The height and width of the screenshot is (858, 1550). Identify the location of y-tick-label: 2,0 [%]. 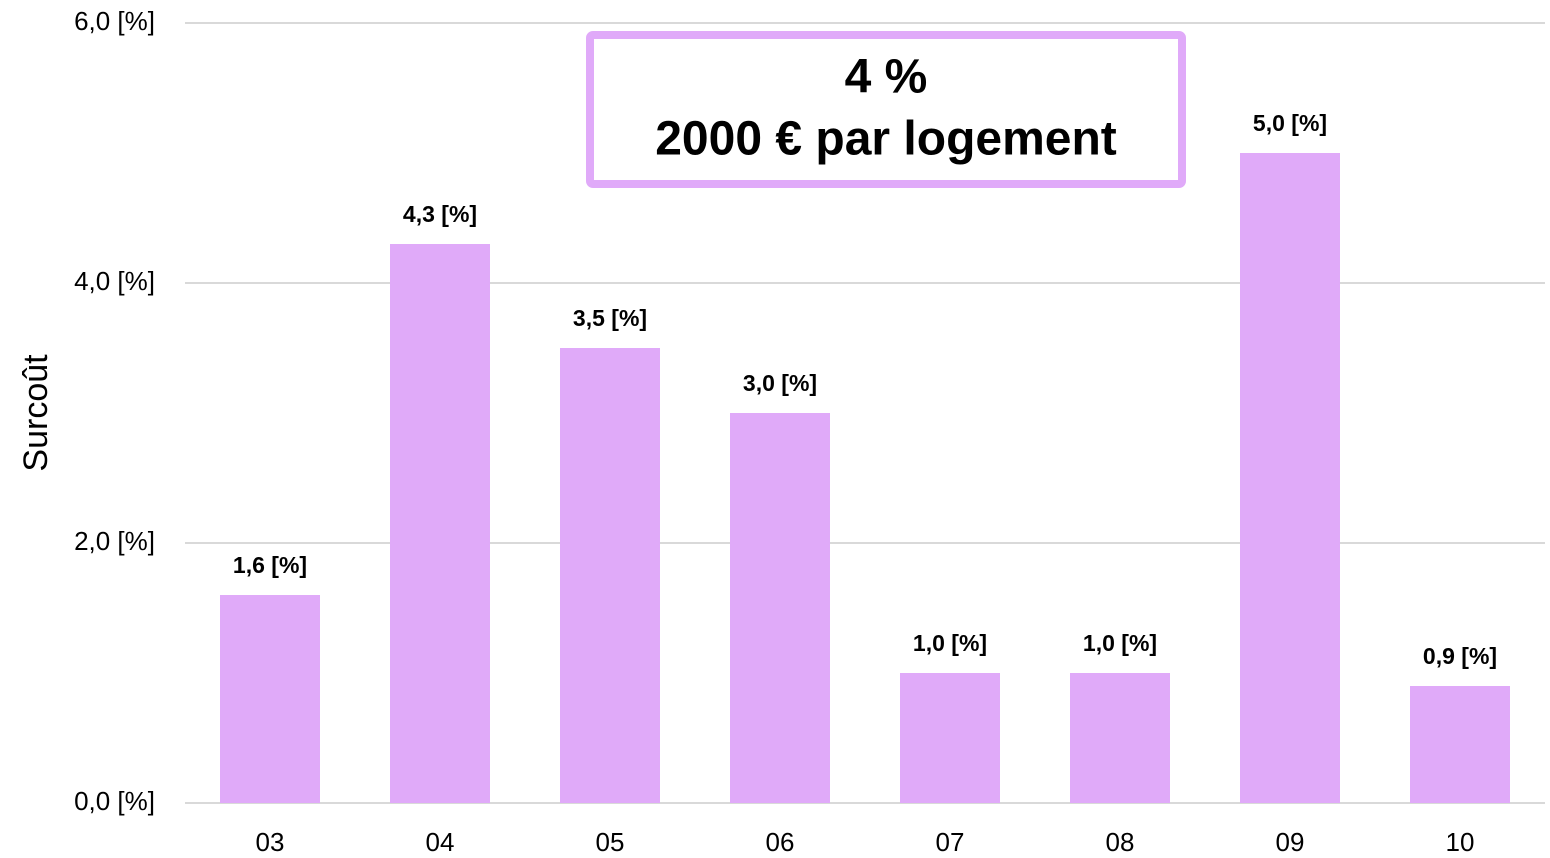
(114, 541).